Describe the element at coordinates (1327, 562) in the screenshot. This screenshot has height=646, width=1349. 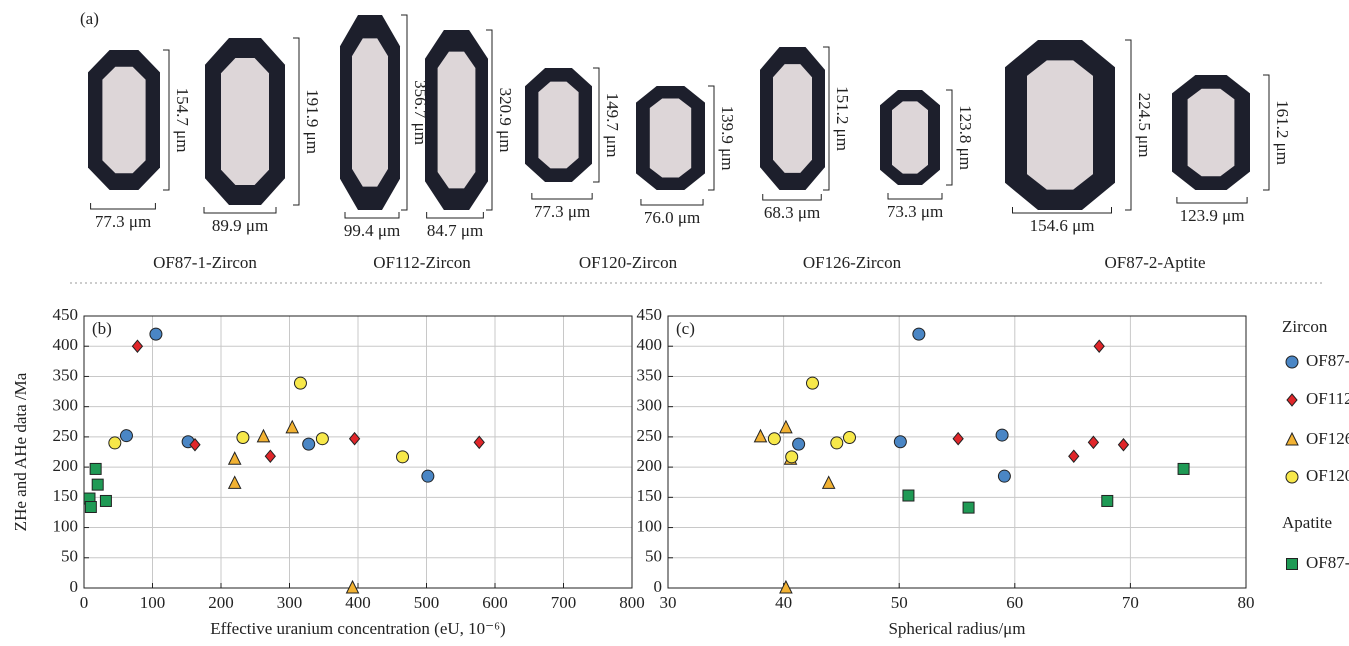
I see `legend-label: OF87-2` at that location.